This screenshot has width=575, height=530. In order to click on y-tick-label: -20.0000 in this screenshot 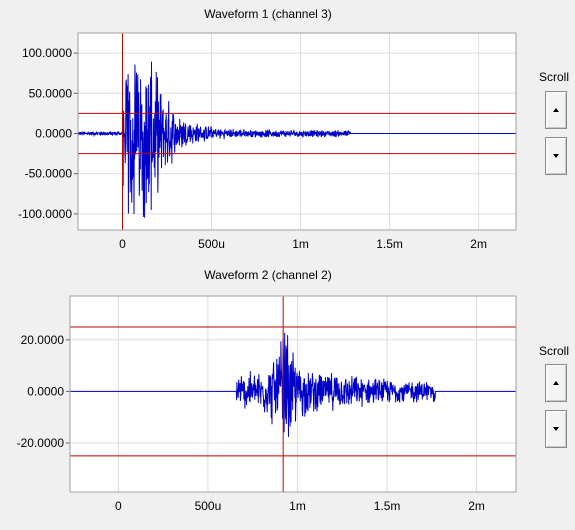, I will do `click(41, 443)`.